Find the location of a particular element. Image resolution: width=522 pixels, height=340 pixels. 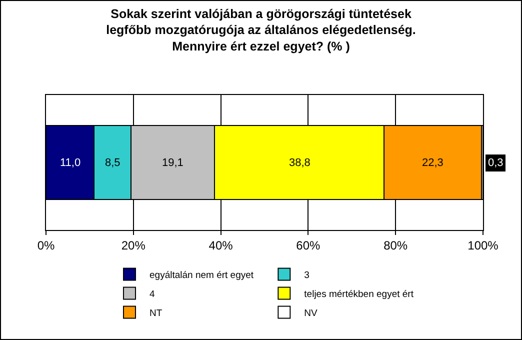

data-label: 11,0 is located at coordinates (70, 163).